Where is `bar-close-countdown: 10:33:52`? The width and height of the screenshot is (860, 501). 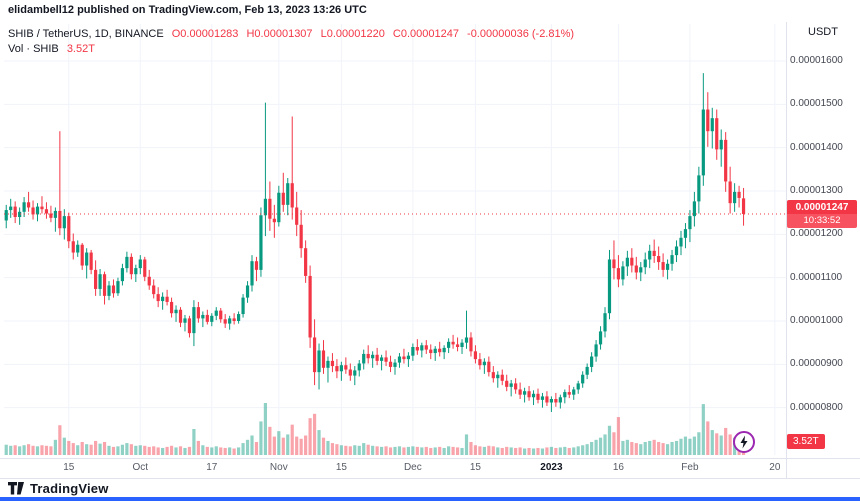
bar-close-countdown: 10:33:52 is located at coordinates (822, 220).